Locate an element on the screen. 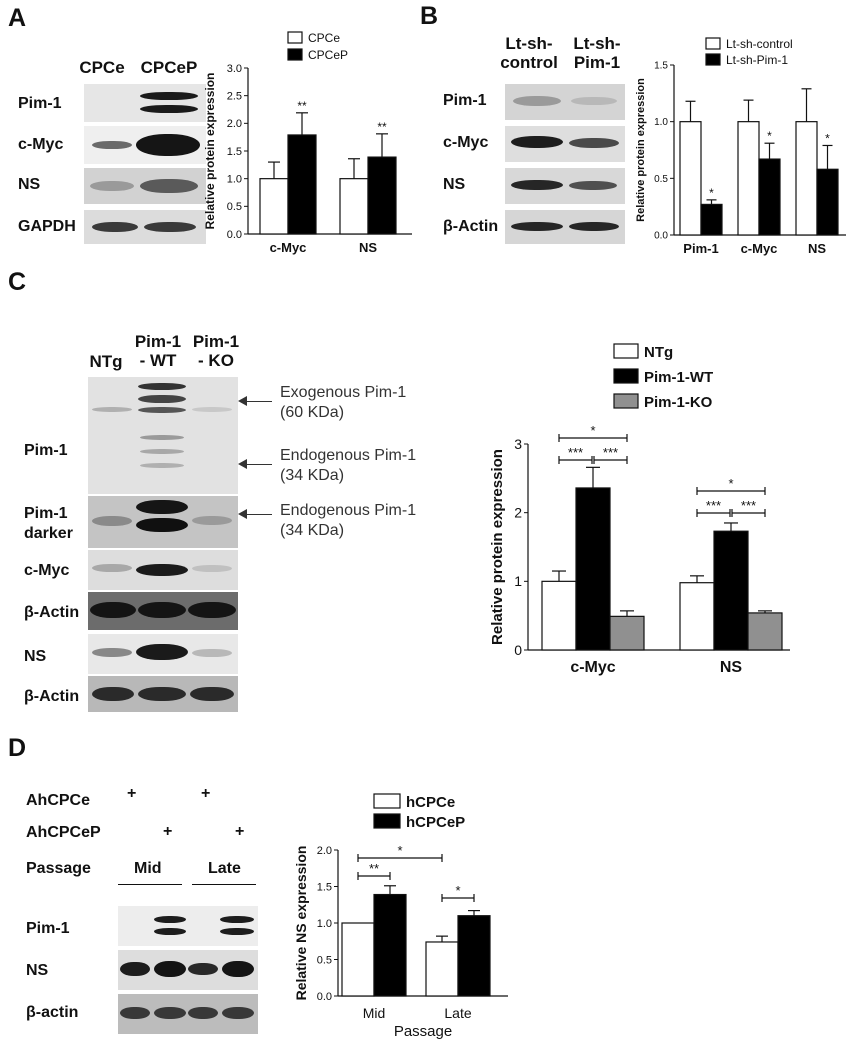  blot-d-strip-pim1 is located at coordinates (188, 926).